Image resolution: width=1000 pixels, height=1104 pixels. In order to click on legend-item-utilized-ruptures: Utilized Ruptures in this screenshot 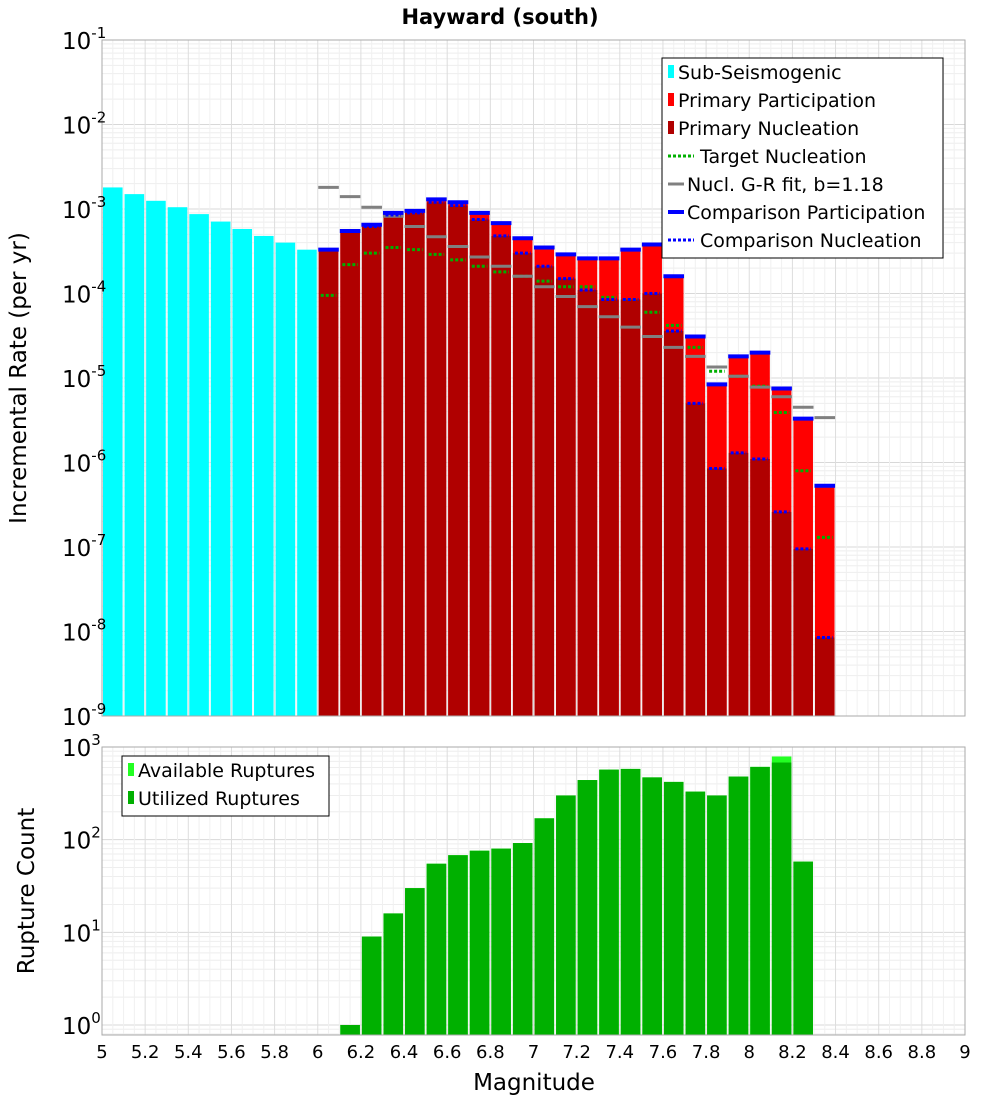, I will do `click(214, 799)`.